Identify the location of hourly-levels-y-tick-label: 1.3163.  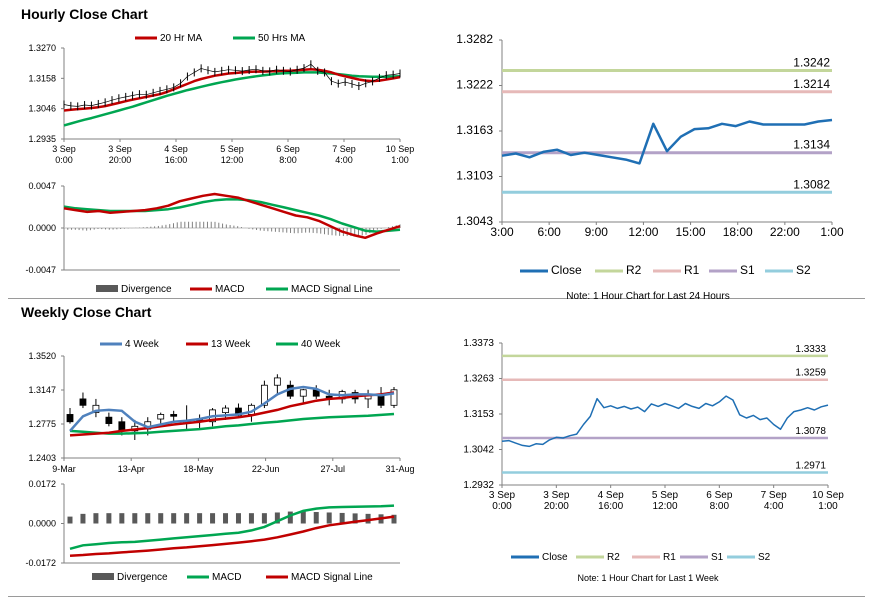
(474, 130).